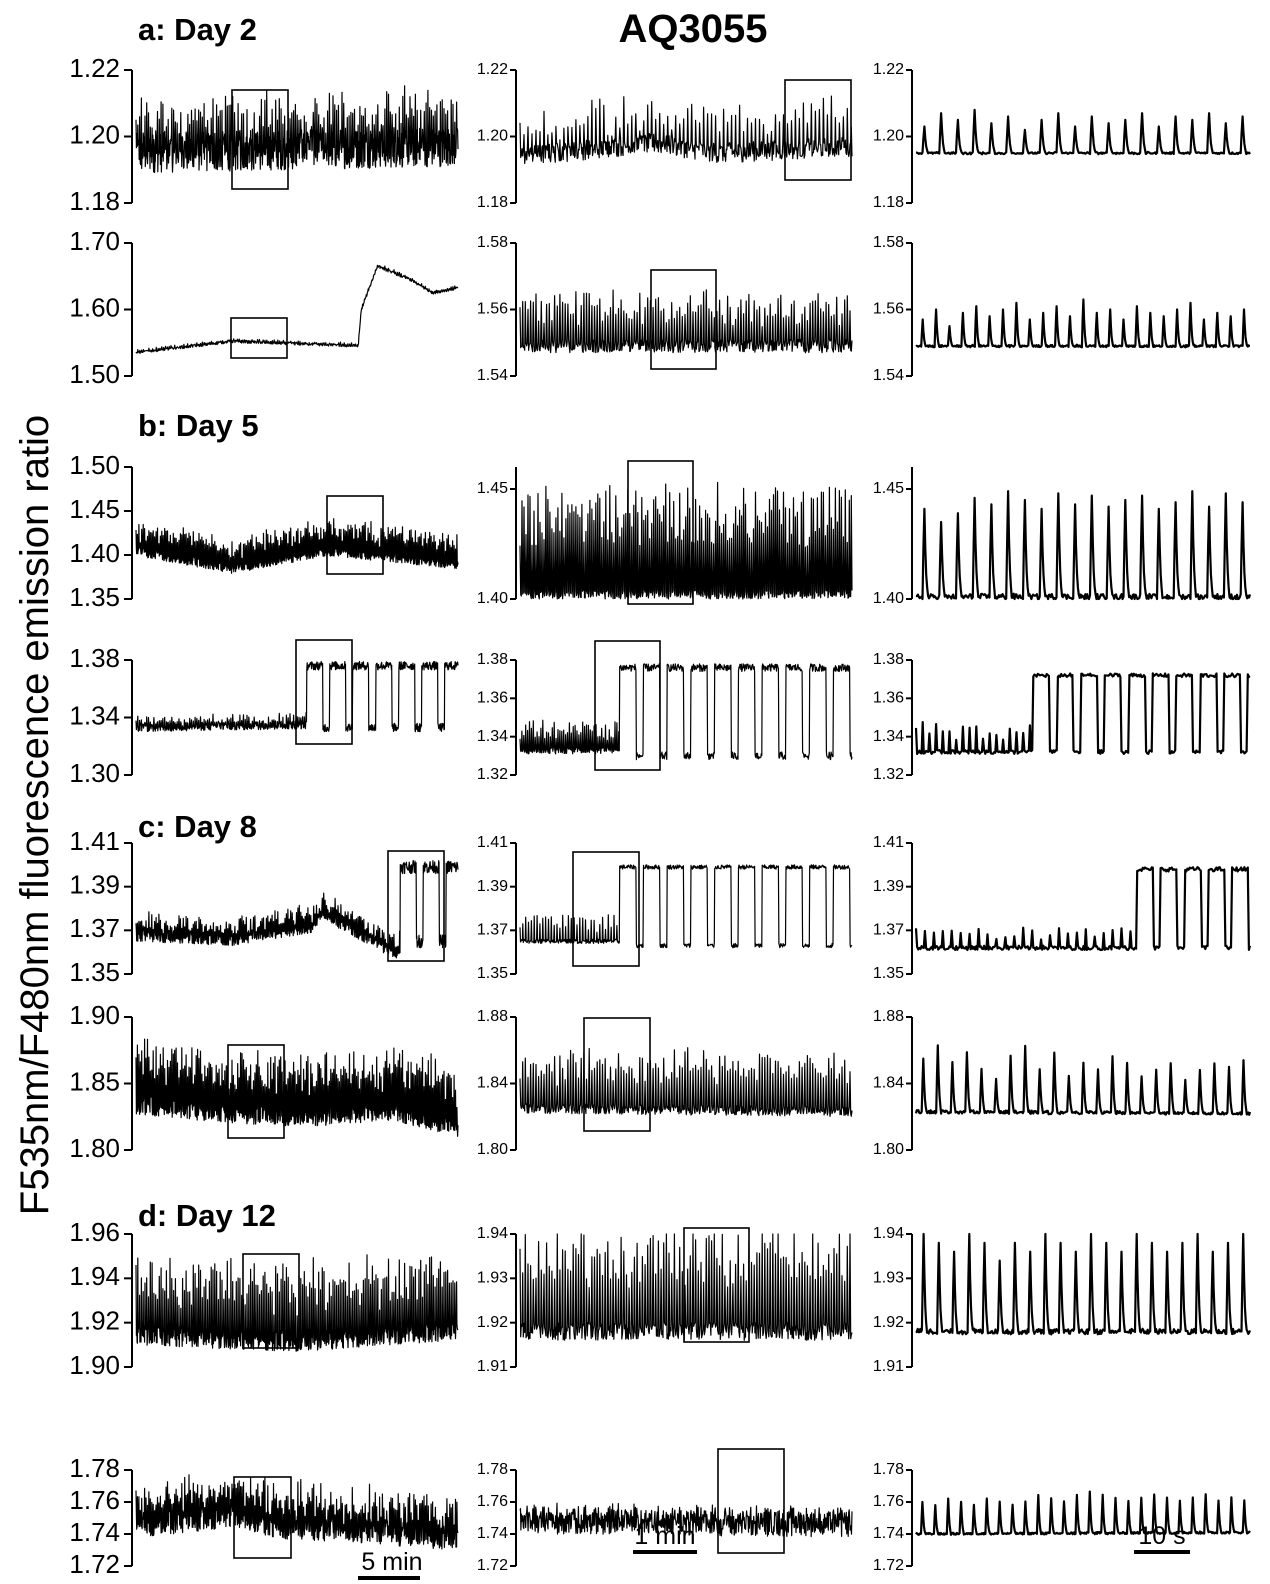 The width and height of the screenshot is (1270, 1584). I want to click on plot-p1-r0-c0: 1.35 1.40 1.45 1.50, so click(264, 531).